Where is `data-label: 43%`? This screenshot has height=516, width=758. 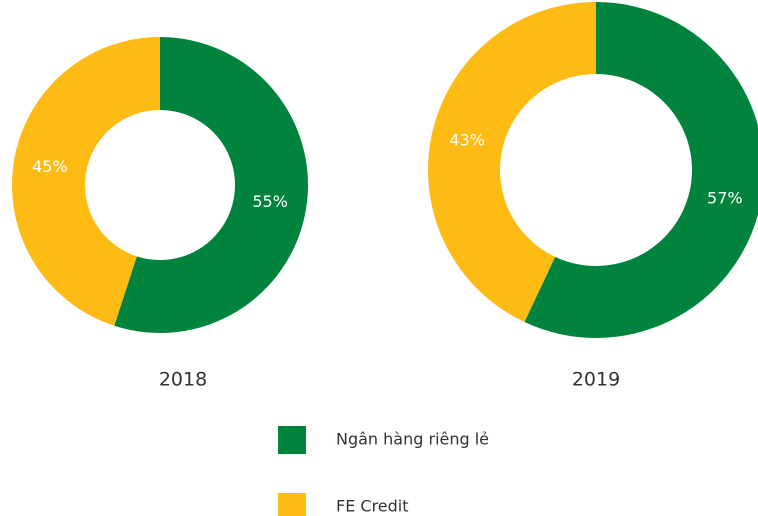
data-label: 43% is located at coordinates (467, 140).